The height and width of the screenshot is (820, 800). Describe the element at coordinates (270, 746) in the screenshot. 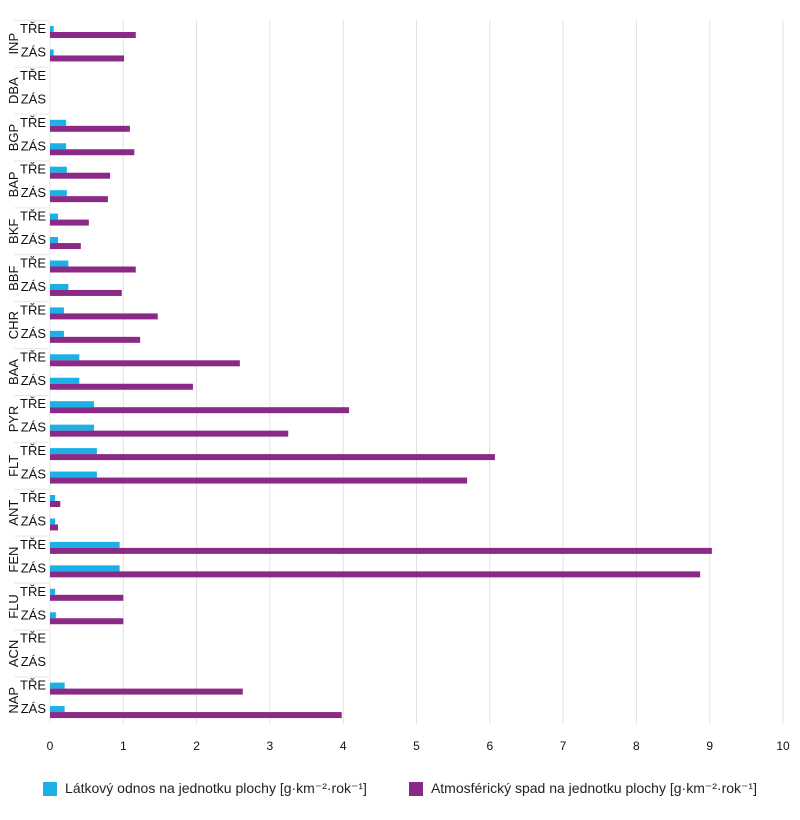

I see `x-tick-label: 3` at that location.